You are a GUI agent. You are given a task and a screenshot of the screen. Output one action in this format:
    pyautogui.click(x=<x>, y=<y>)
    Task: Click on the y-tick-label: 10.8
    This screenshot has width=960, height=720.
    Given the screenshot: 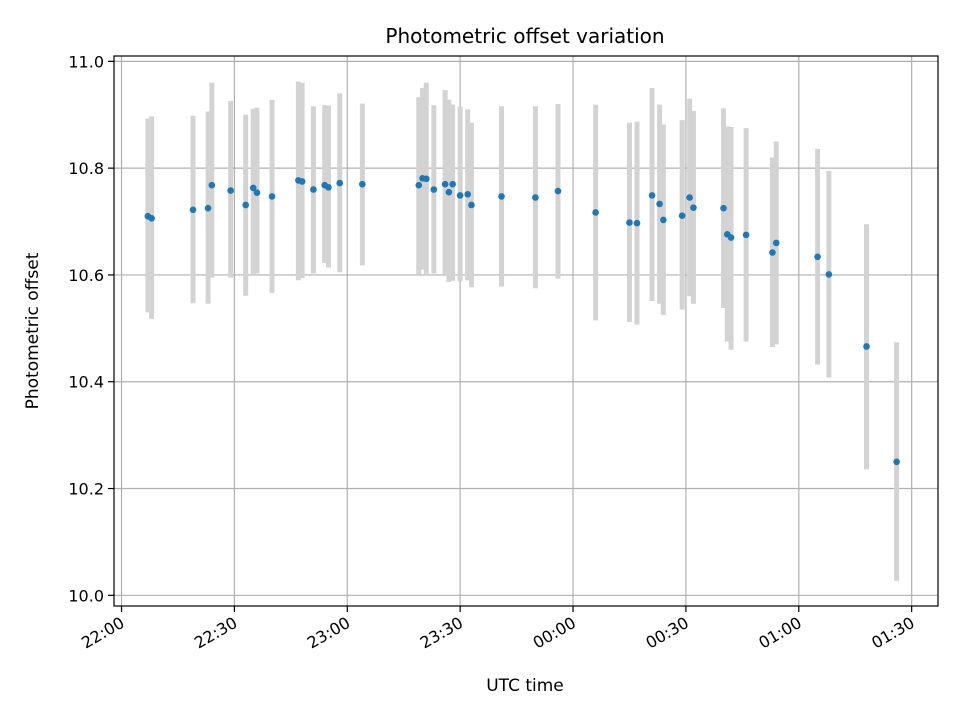 What is the action you would take?
    pyautogui.click(x=86, y=168)
    